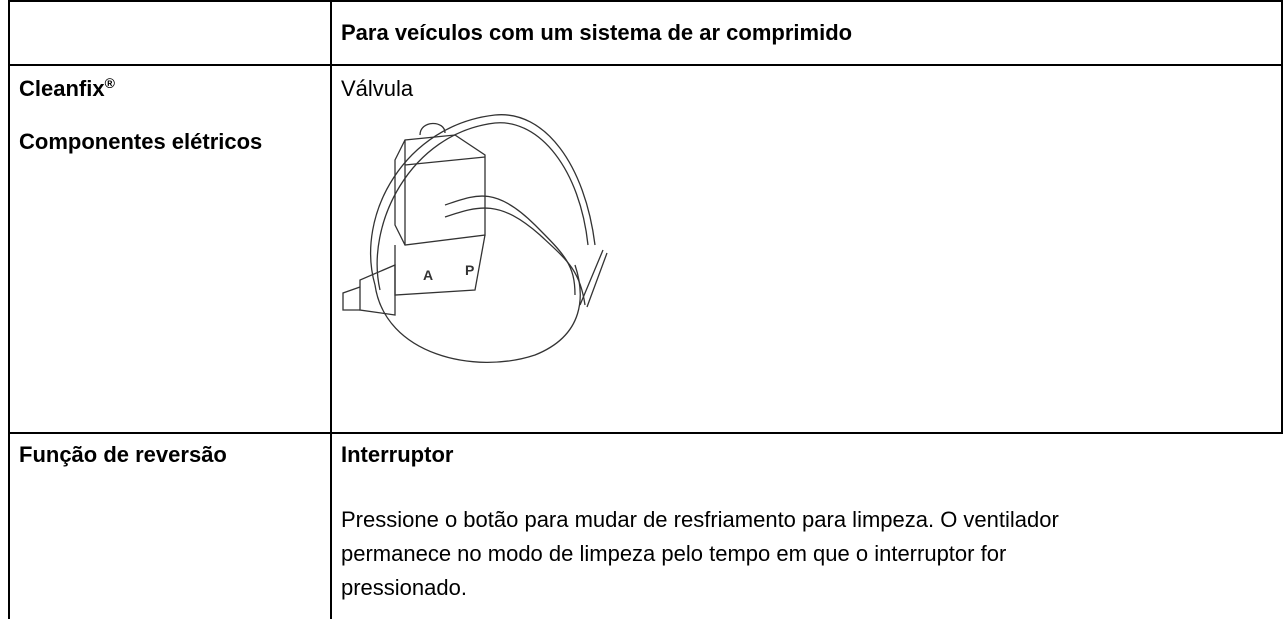 Image resolution: width=1284 pixels, height=619 pixels. I want to click on port-label: A, so click(428, 275).